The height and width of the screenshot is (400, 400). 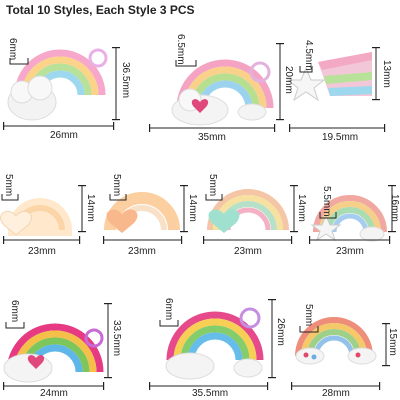 I want to click on height-label-5: 14mm, so click(x=192, y=208).